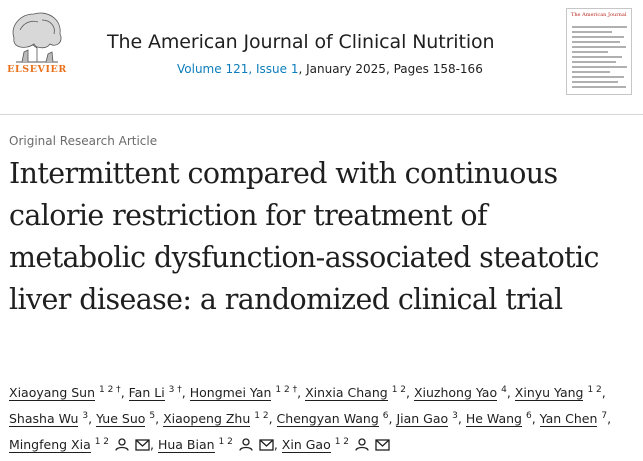 The height and width of the screenshot is (461, 643). I want to click on author-item: Xinxia Chang 1 2, so click(356, 393).